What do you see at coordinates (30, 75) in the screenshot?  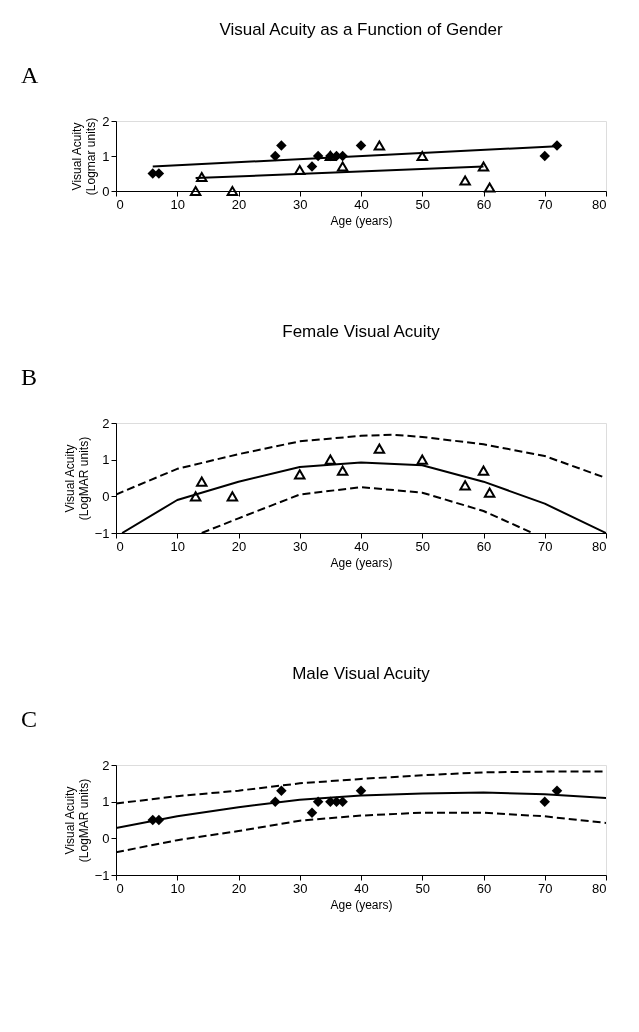 I see `text: A` at bounding box center [30, 75].